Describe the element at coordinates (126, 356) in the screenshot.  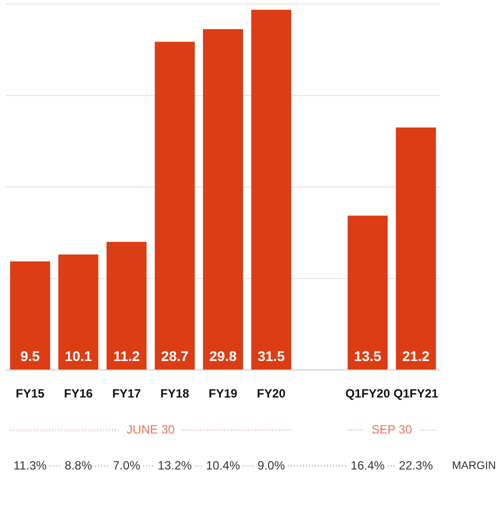
I see `data-label: 11.2` at that location.